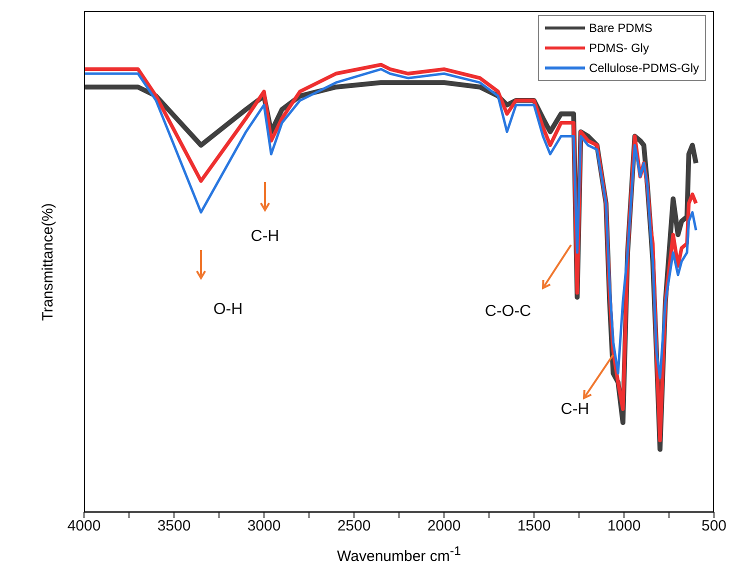 This screenshot has height=585, width=736. Describe the element at coordinates (643, 68) in the screenshot. I see `legend-label: Cellulose-PDMS-Gly` at that location.